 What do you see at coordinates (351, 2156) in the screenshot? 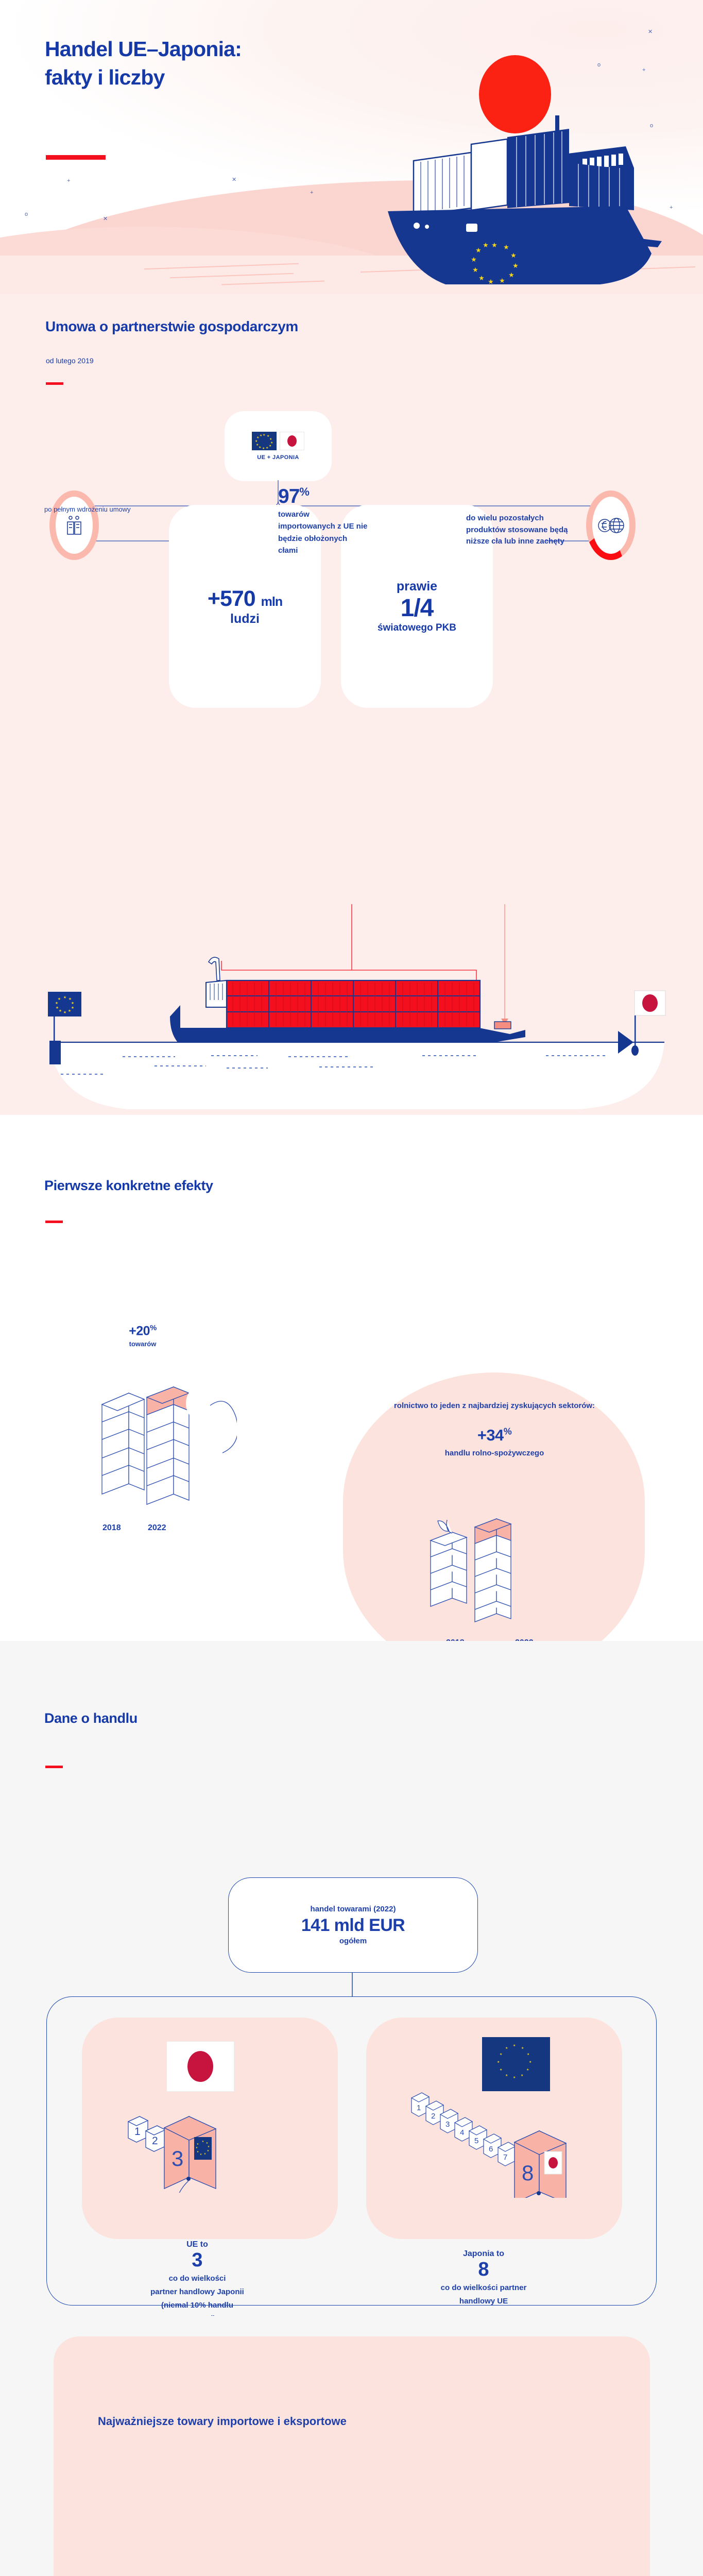
I see `trade-partners-box: ★ ★ ★ ★ ★ ★ ★ ★ ★ ★ ★ ★ 1 2 3` at bounding box center [351, 2156].